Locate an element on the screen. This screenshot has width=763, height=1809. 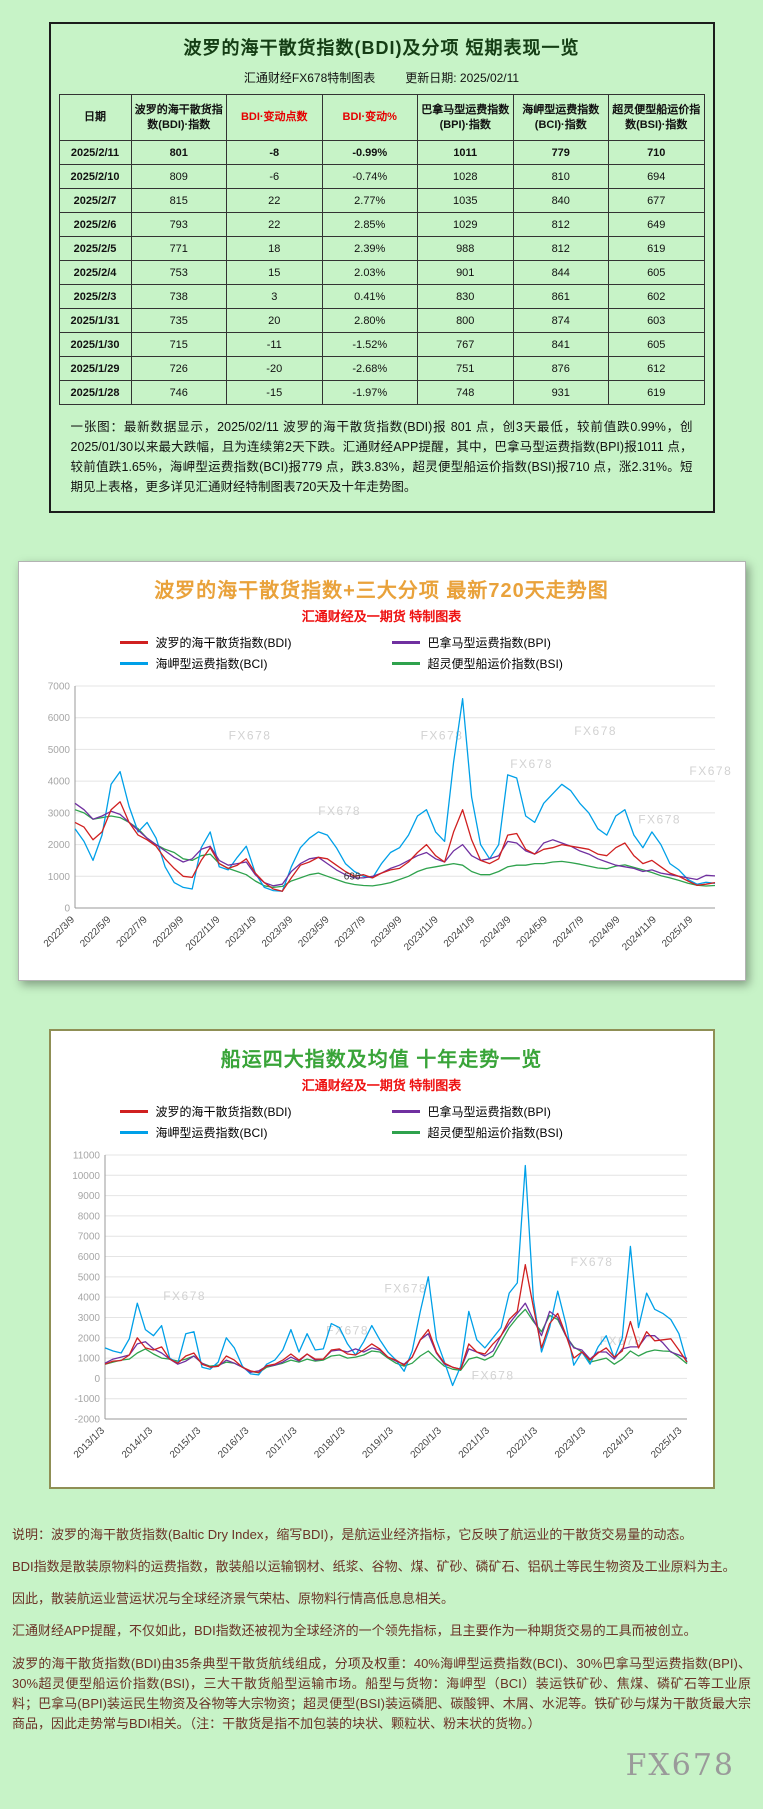
y-tick-label: 2000 is located at coordinates (88, 1338).